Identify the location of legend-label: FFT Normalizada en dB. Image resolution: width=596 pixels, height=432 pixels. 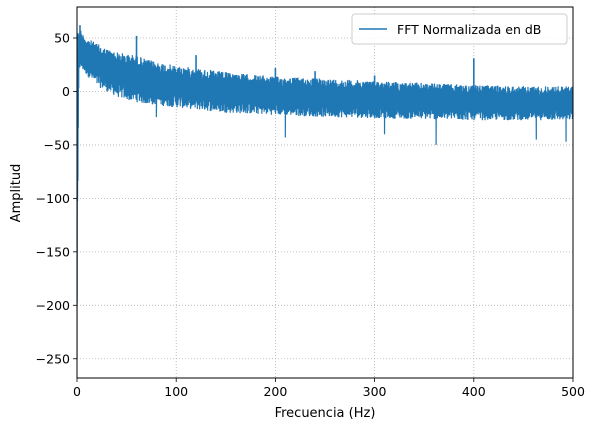
(469, 29).